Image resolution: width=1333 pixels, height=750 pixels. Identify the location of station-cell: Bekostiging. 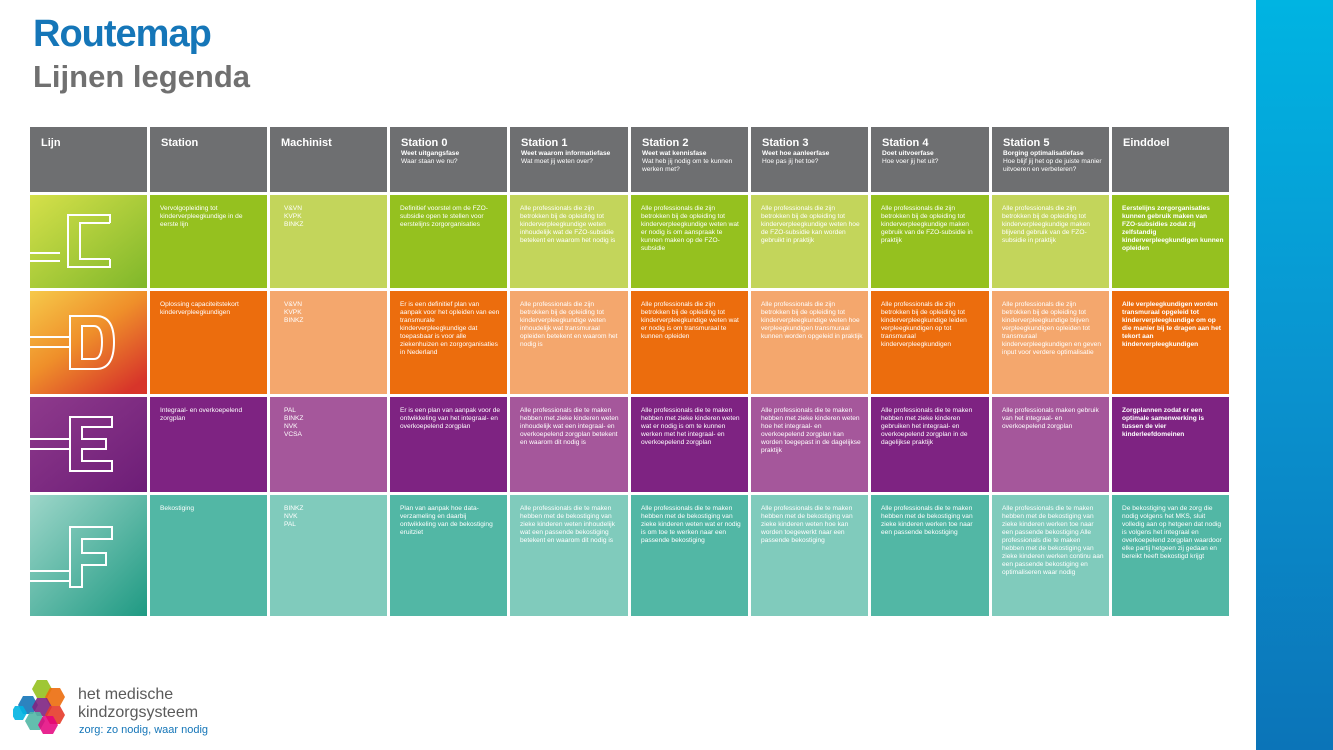
(208, 555).